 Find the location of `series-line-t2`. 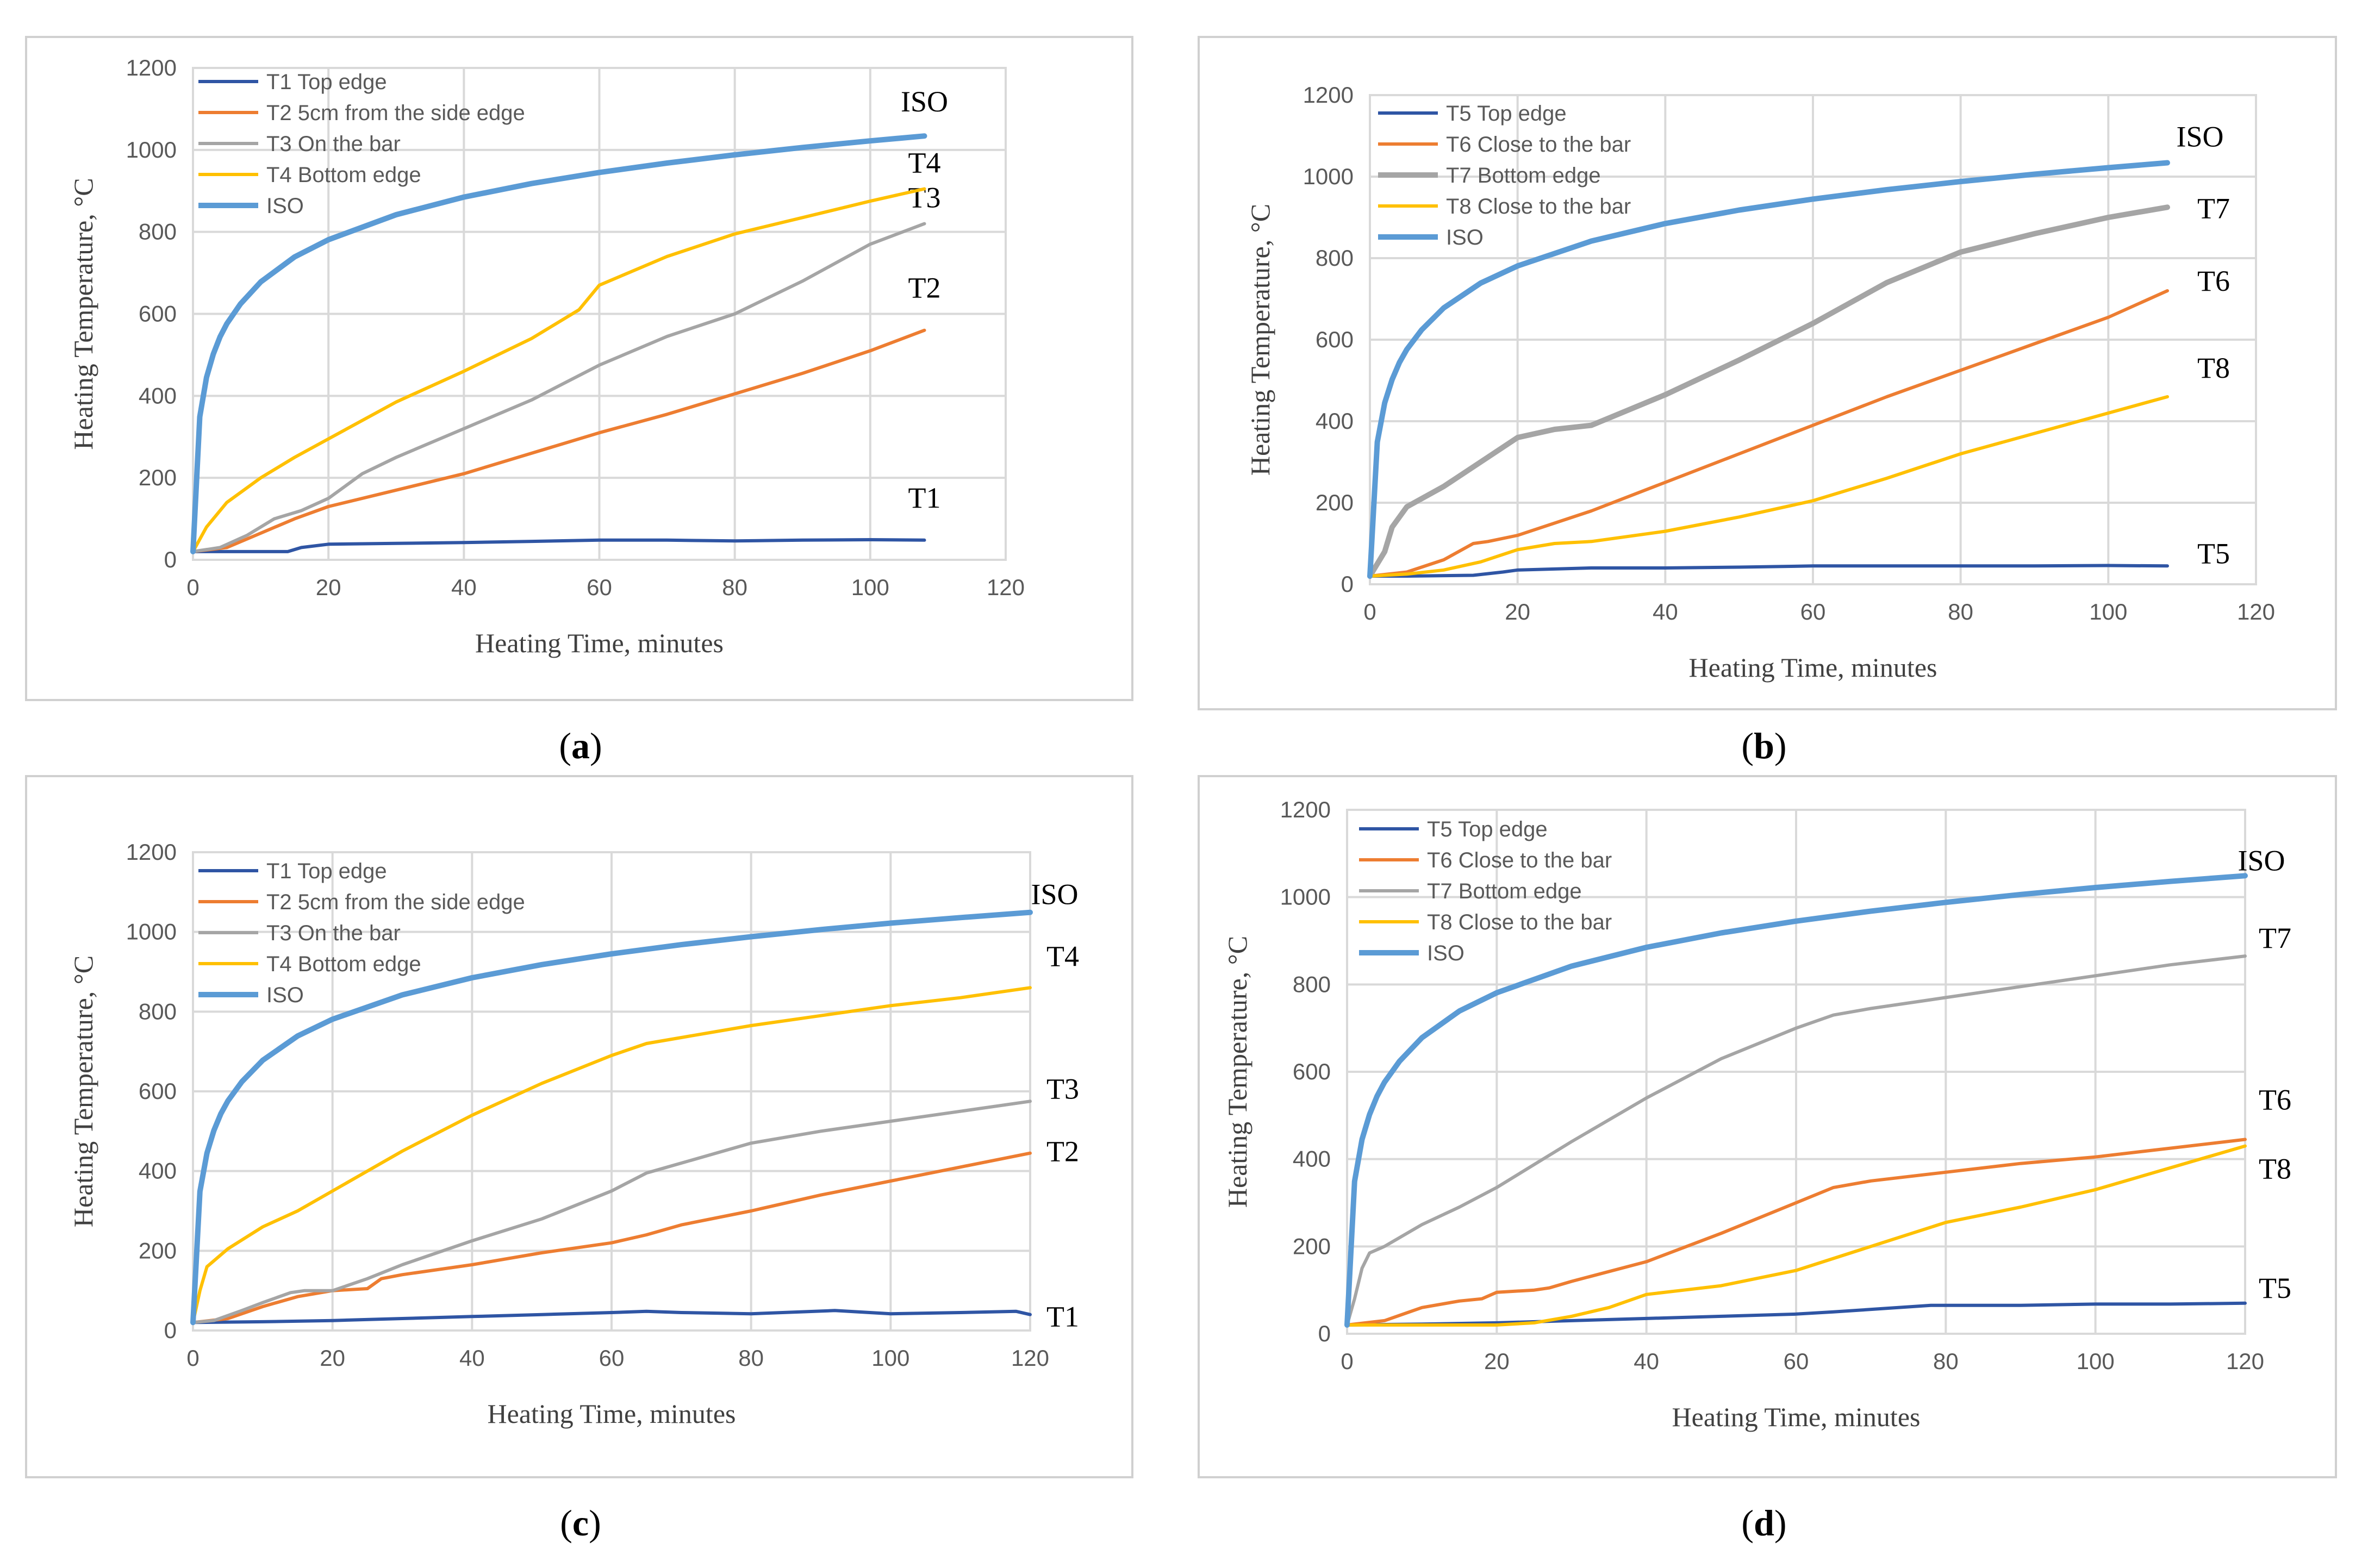

series-line-t2 is located at coordinates (611, 1238).